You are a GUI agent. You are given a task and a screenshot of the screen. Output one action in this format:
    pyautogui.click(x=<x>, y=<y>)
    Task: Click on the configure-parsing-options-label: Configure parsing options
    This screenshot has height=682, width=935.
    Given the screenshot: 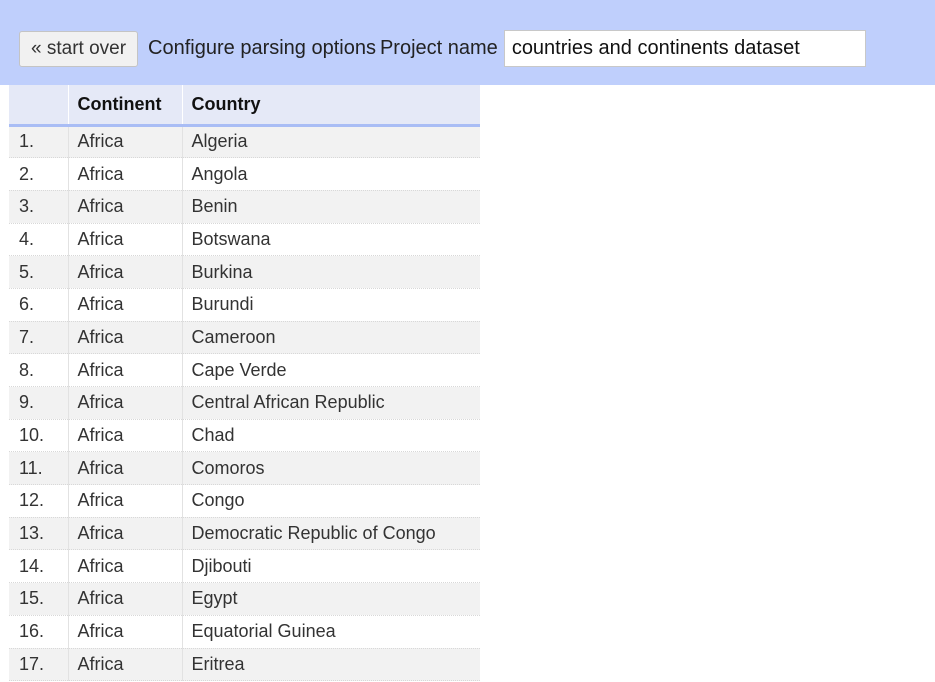 What is the action you would take?
    pyautogui.click(x=262, y=48)
    